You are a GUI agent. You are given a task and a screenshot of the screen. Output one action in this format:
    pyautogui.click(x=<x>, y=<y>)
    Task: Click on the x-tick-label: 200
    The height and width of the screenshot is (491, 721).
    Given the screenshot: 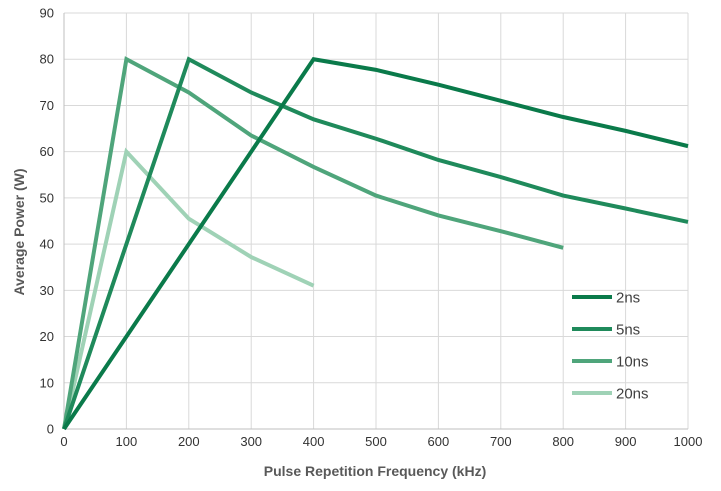 What is the action you would take?
    pyautogui.click(x=189, y=441)
    